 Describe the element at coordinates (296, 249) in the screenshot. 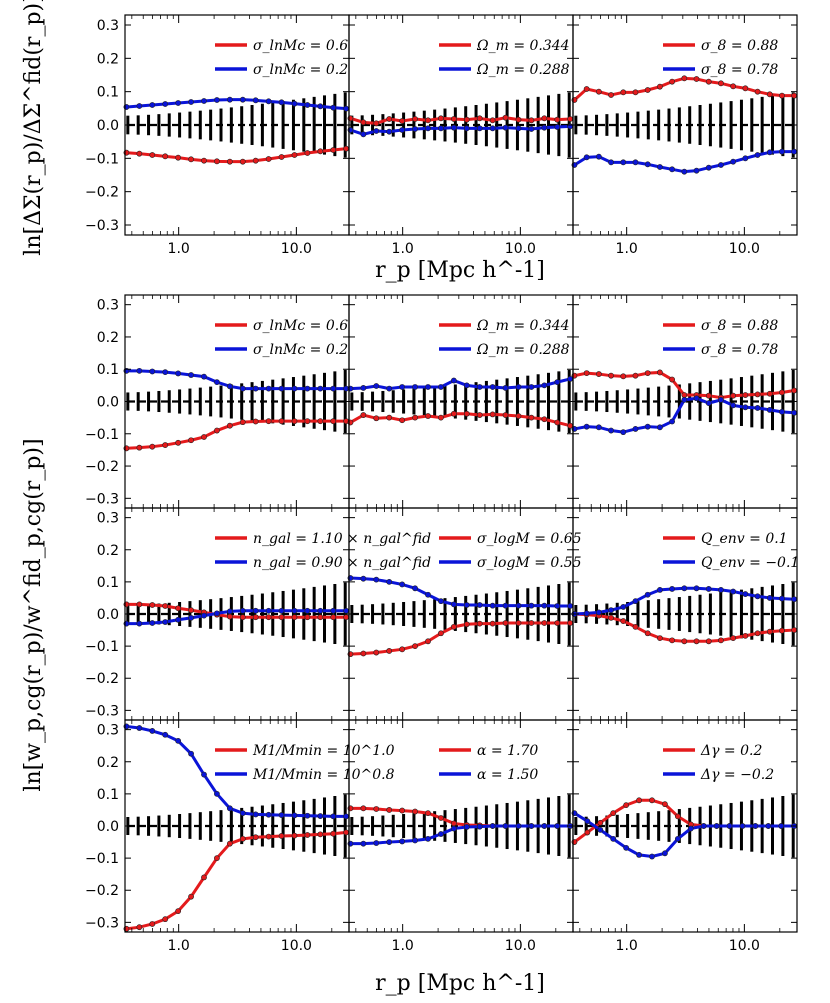

I see `x-tick-label: 10.0` at that location.